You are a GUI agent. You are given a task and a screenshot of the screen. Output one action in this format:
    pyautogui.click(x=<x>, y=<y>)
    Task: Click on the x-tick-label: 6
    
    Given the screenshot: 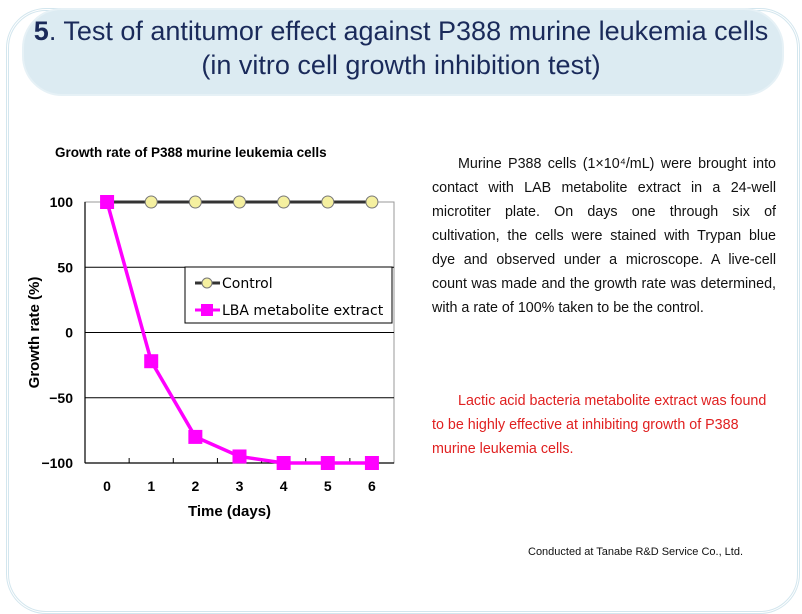 What is the action you would take?
    pyautogui.click(x=372, y=486)
    